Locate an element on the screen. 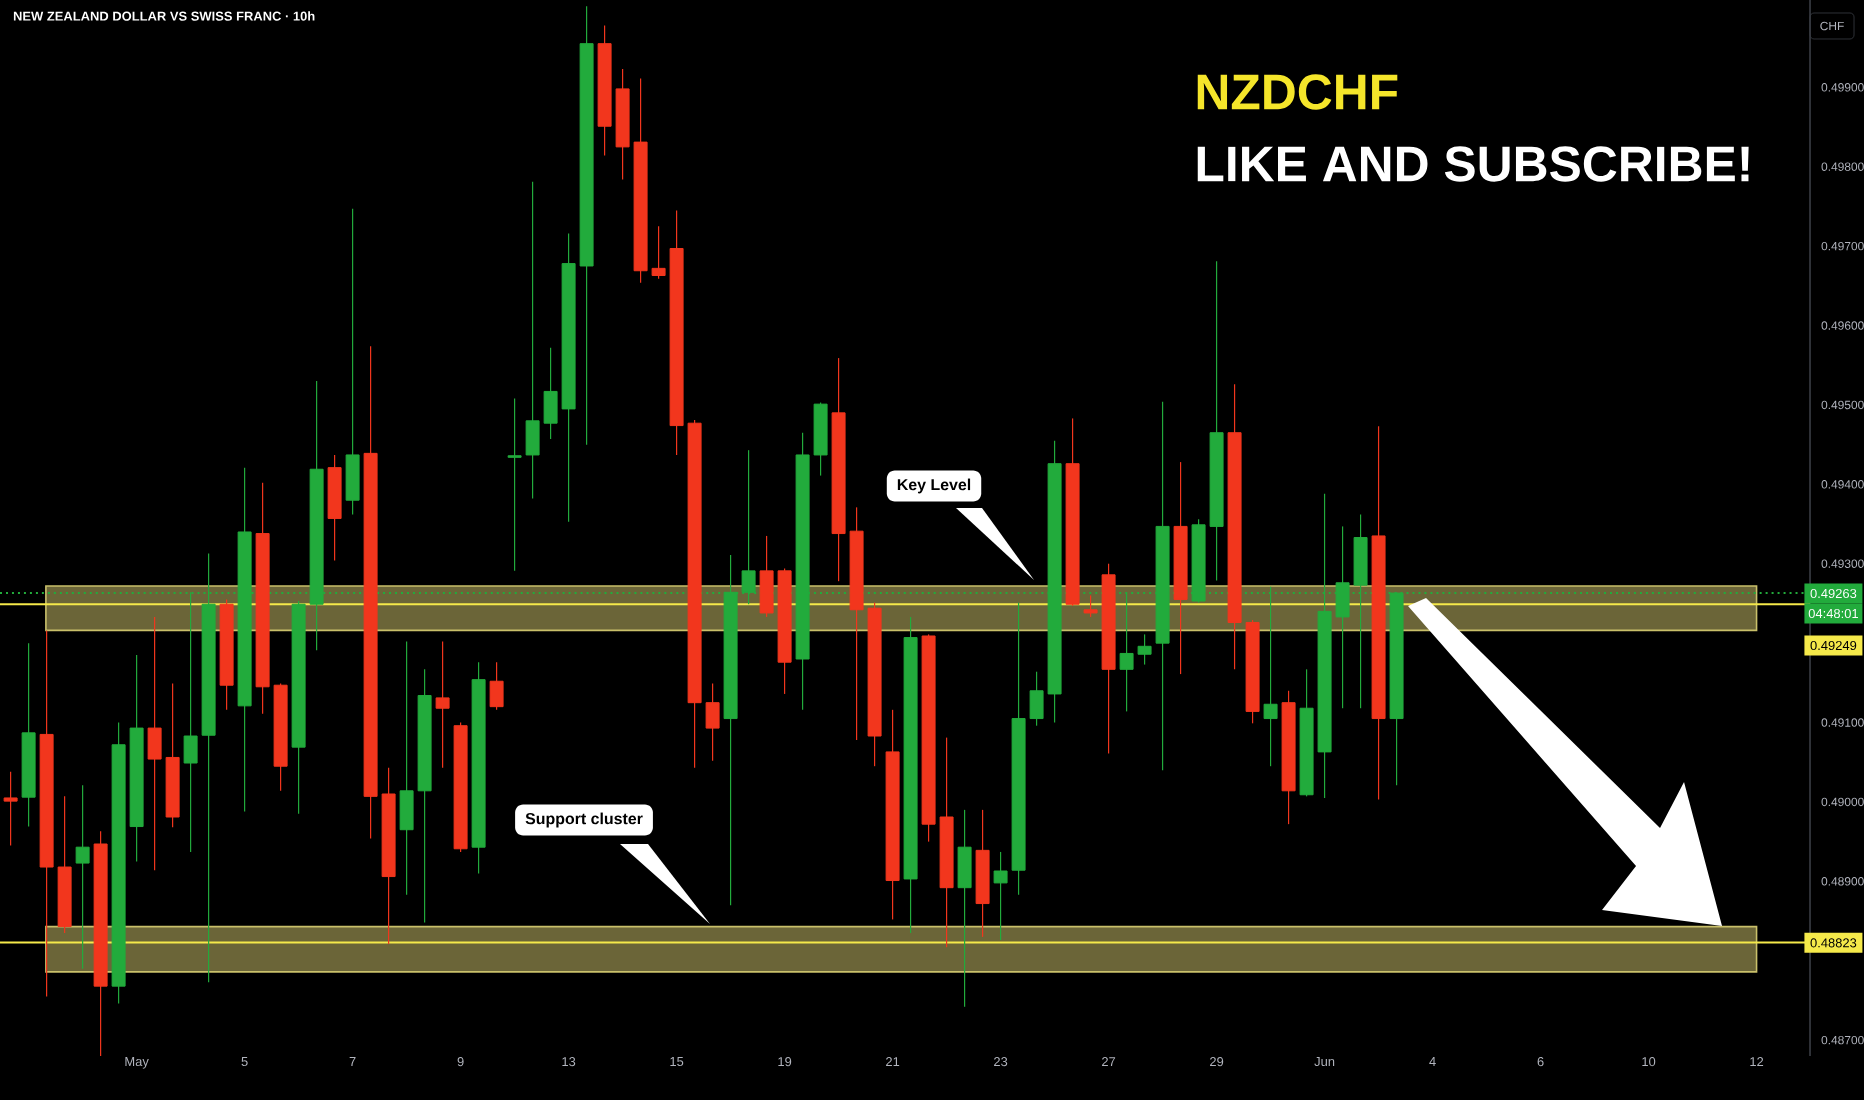 The height and width of the screenshot is (1100, 1864). annotation: LIKE AND SUBSCRIBE! is located at coordinates (1473, 164).